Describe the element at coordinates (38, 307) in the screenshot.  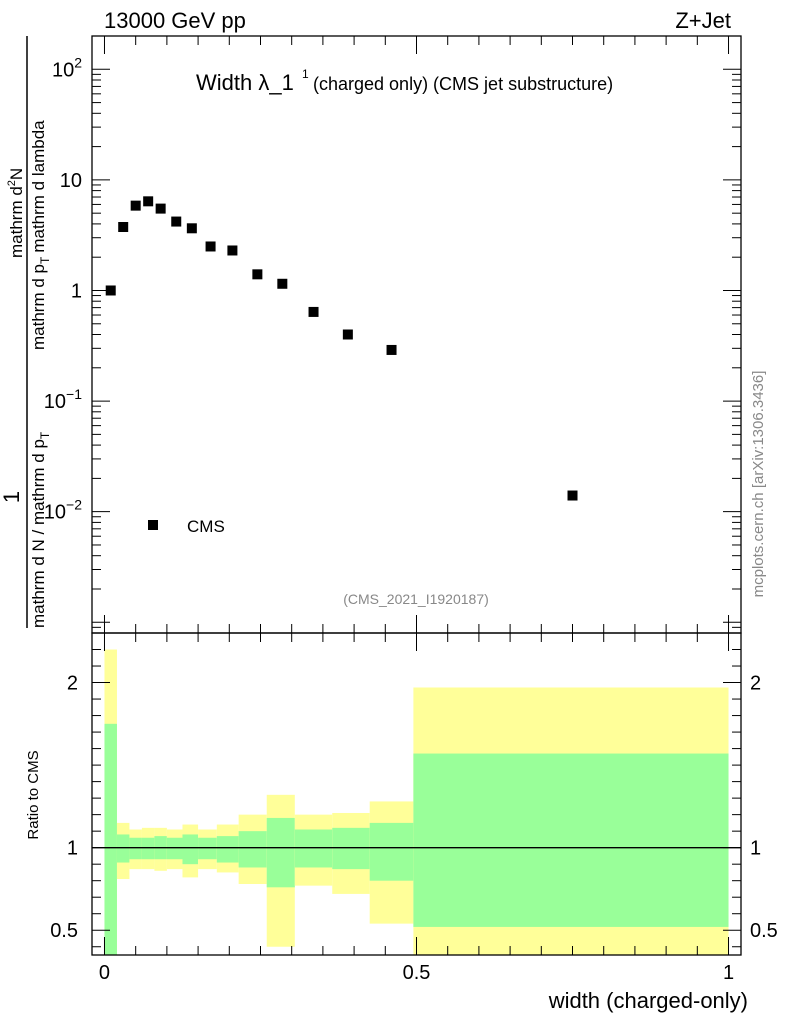
I see `y-label-denom: mathrm d p` at that location.